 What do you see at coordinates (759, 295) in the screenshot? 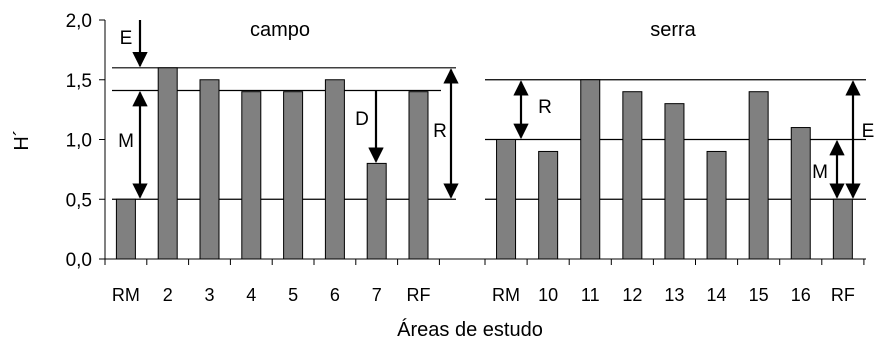
I see `x-tick-label: 15` at bounding box center [759, 295].